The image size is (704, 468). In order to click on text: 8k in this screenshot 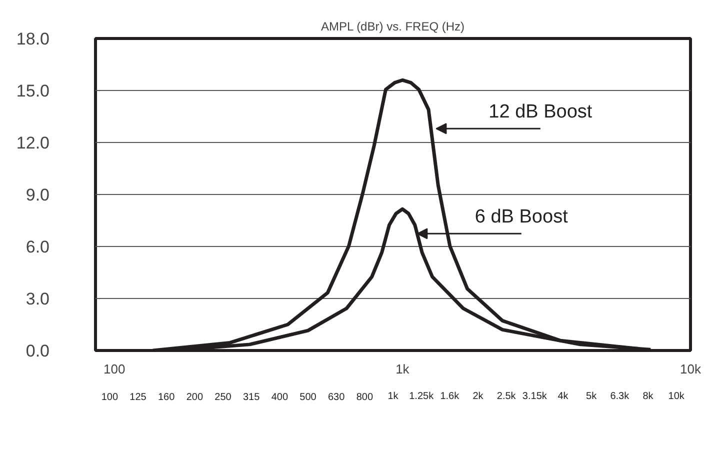, I will do `click(648, 396)`.